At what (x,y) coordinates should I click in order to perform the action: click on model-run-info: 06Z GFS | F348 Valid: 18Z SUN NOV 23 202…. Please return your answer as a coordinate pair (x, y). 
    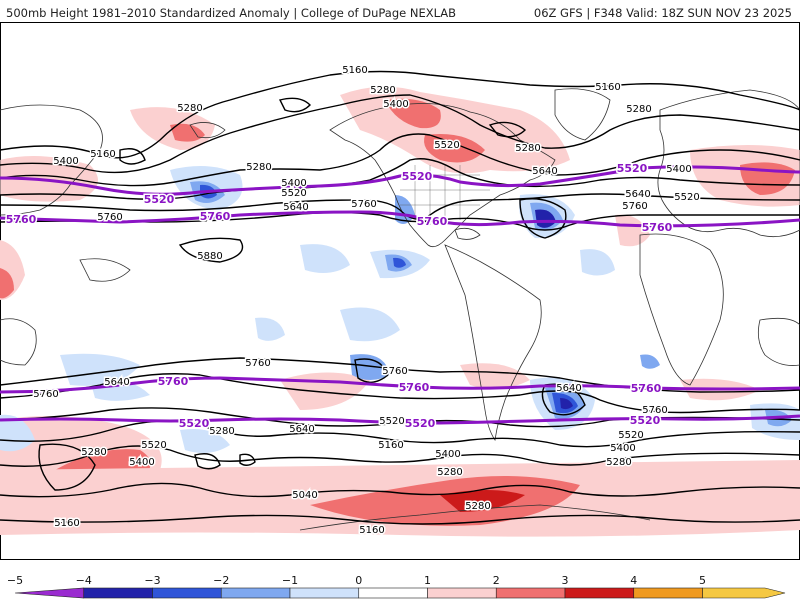
    Looking at the image, I should click on (662, 13).